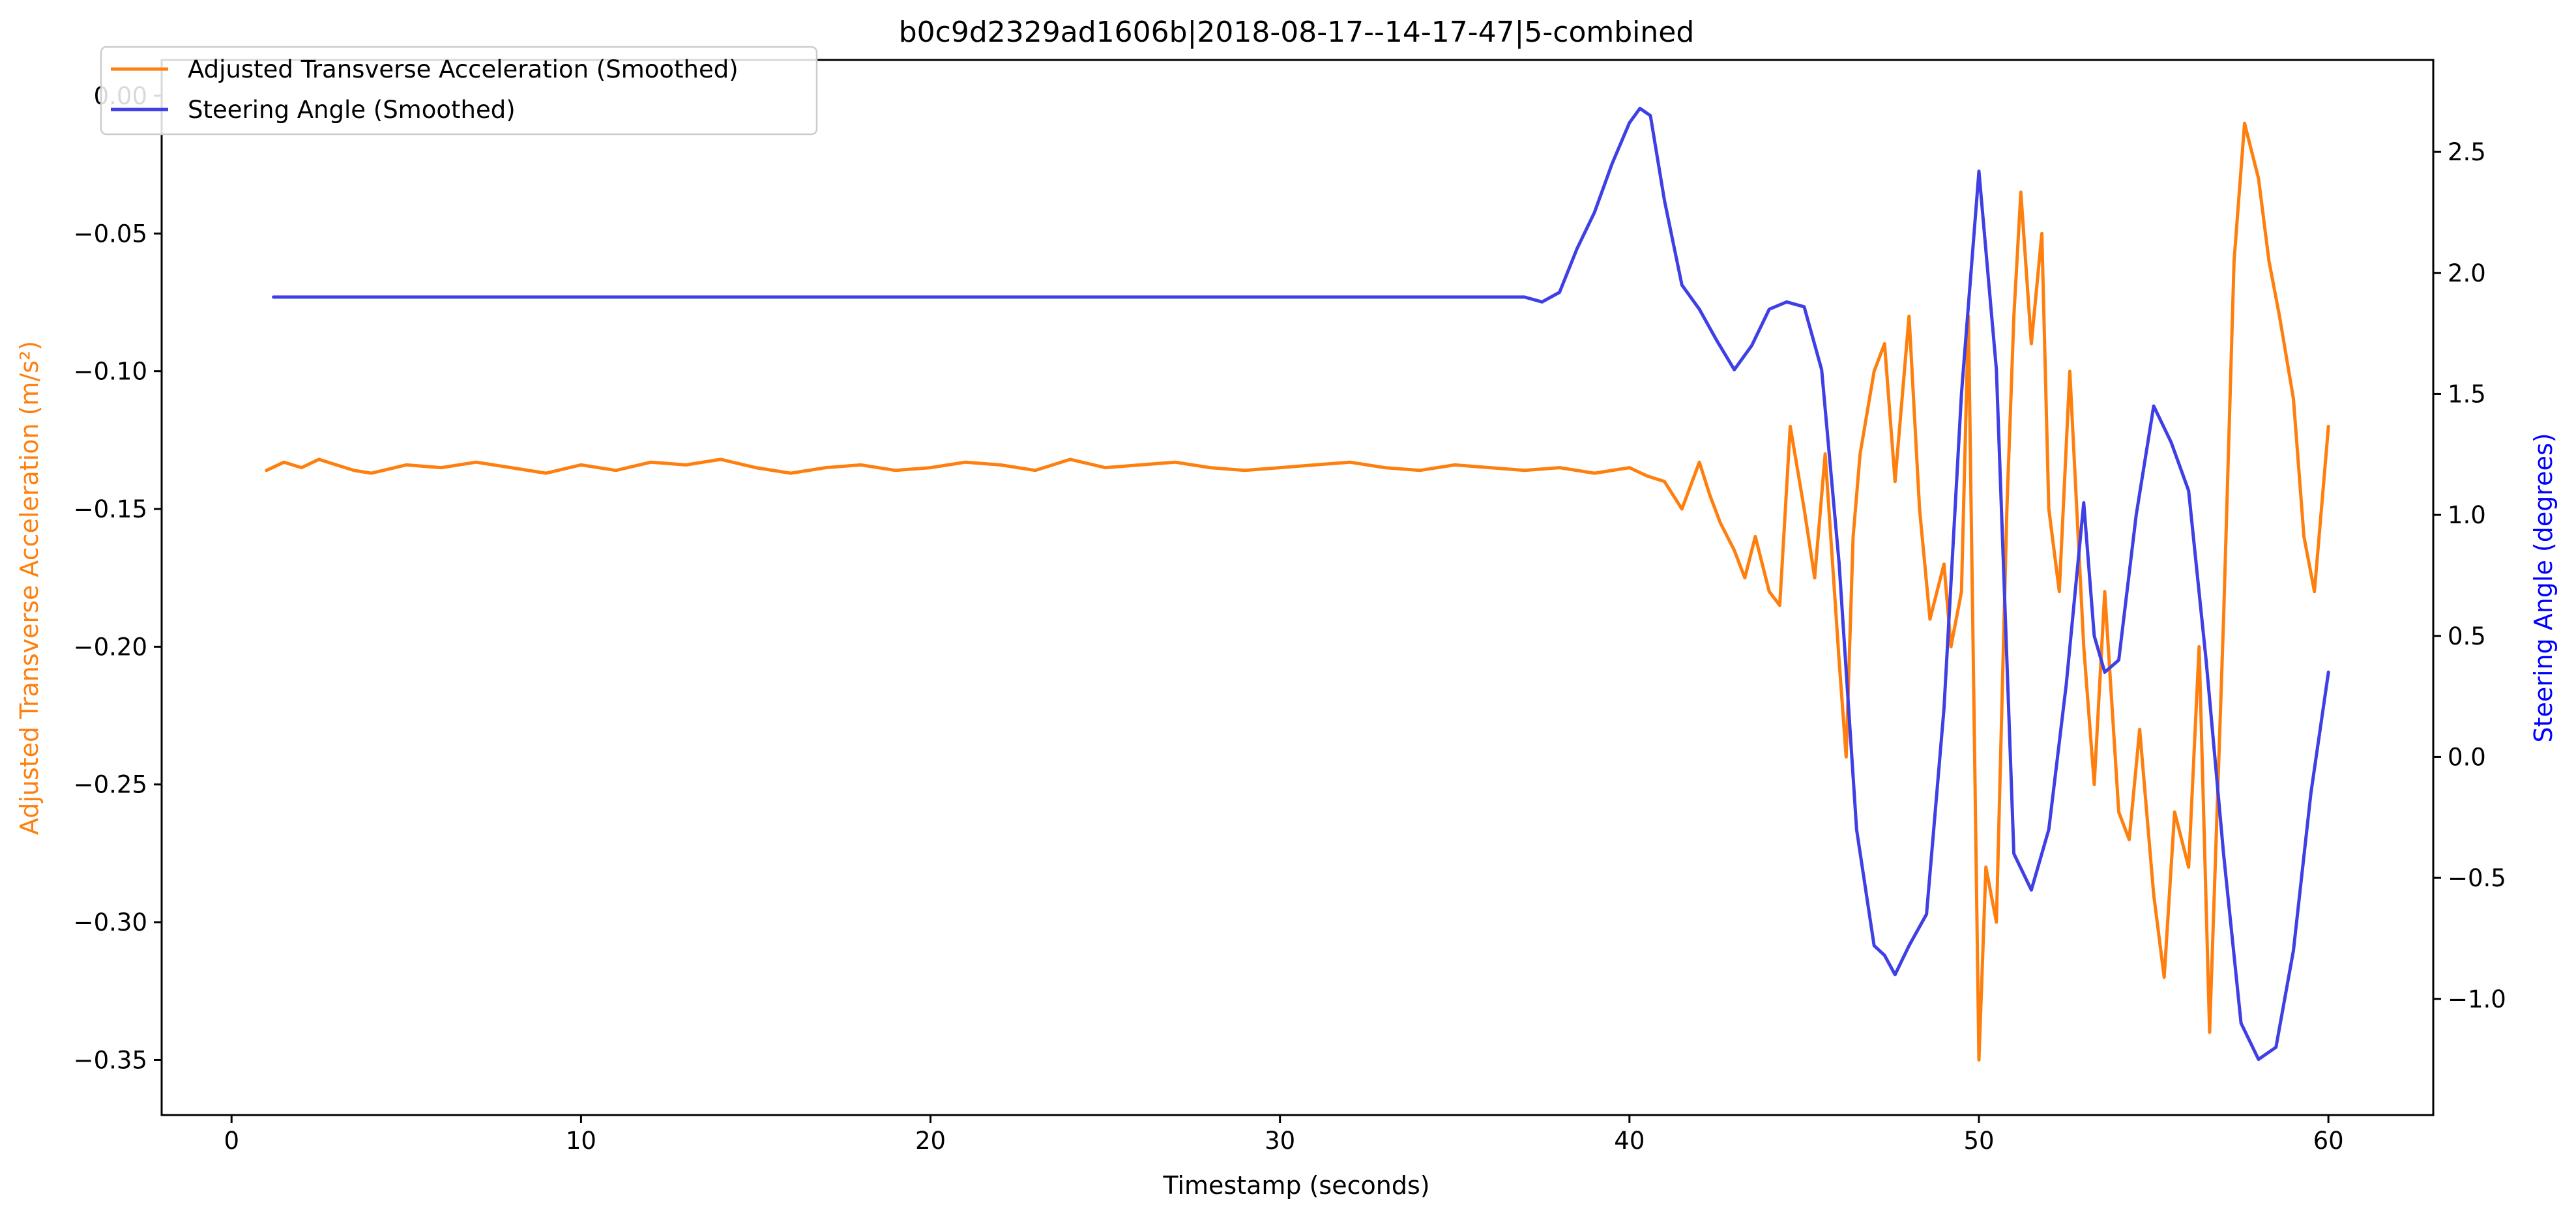 Image resolution: width=2576 pixels, height=1218 pixels. I want to click on legend-box, so click(459, 91).